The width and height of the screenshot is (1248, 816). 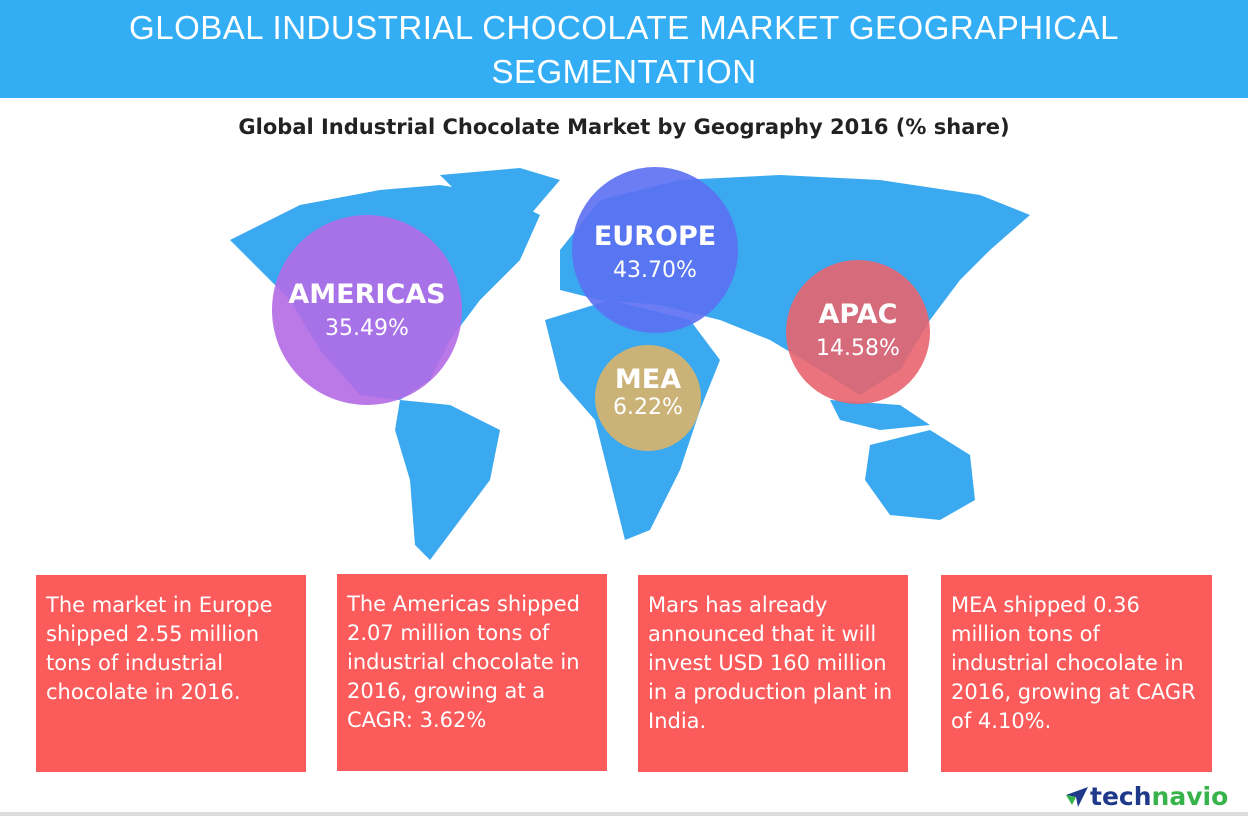 What do you see at coordinates (880, 415) in the screenshot?
I see `indonesia` at bounding box center [880, 415].